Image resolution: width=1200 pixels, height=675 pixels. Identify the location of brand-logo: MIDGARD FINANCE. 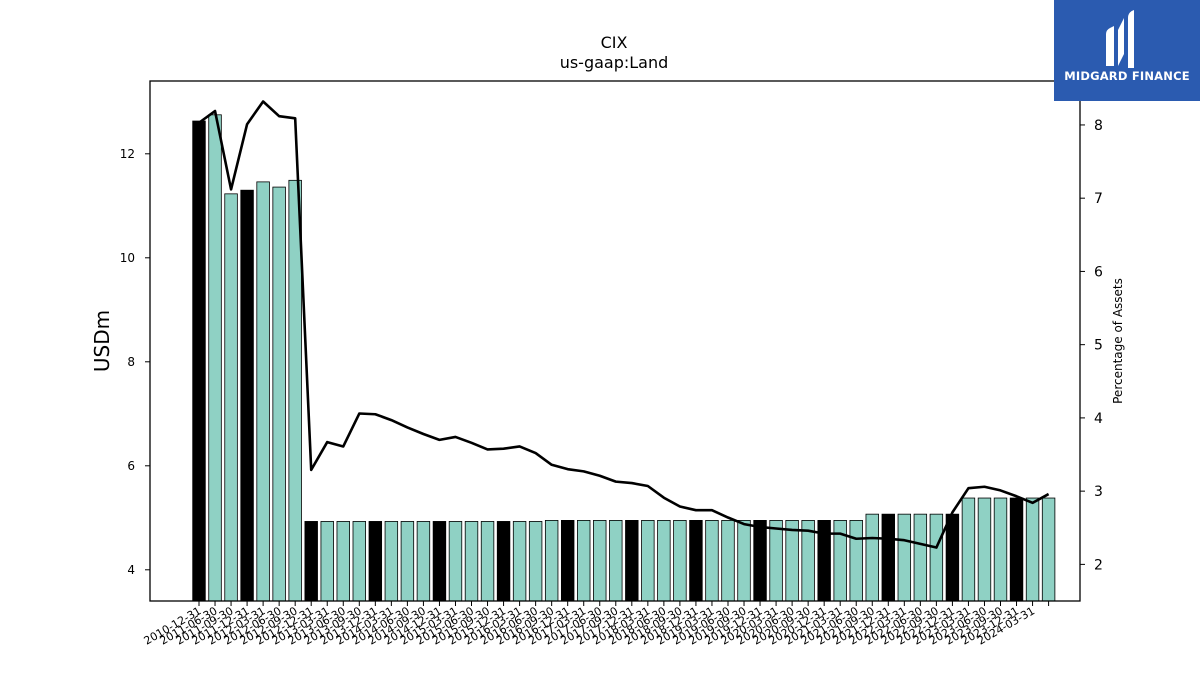
(1127, 50).